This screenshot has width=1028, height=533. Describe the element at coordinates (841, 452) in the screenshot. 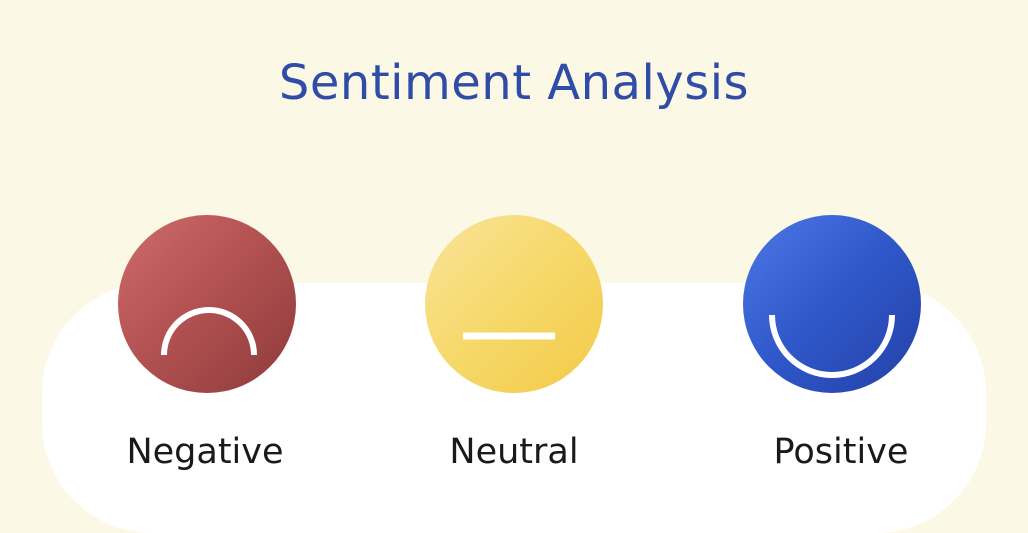

I see `label-positive: Positive` at that location.